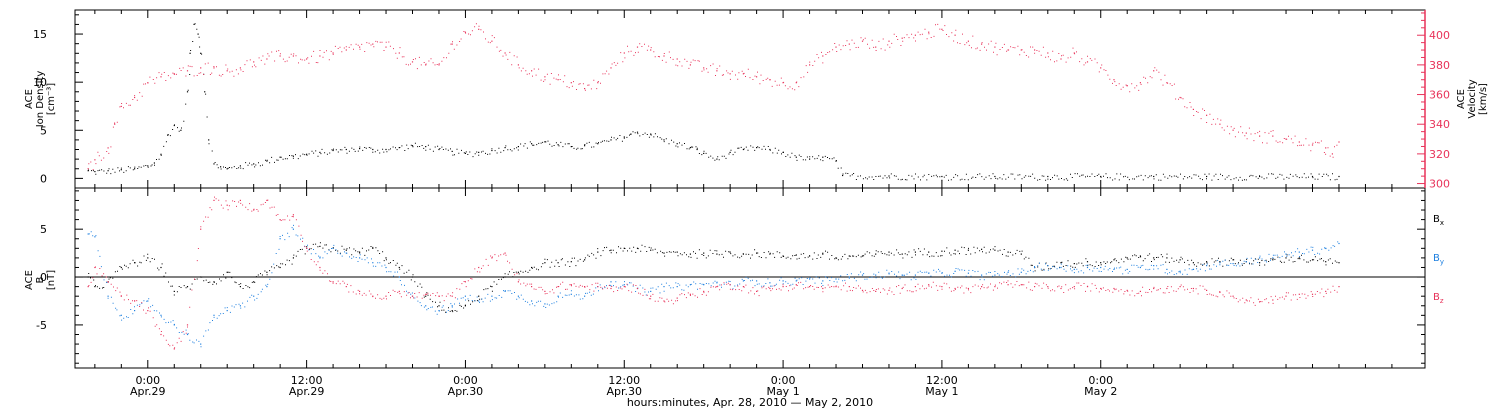 This screenshot has width=1500, height=410. What do you see at coordinates (29, 99) in the screenshot?
I see `density-axis-label-line: ACE` at bounding box center [29, 99].